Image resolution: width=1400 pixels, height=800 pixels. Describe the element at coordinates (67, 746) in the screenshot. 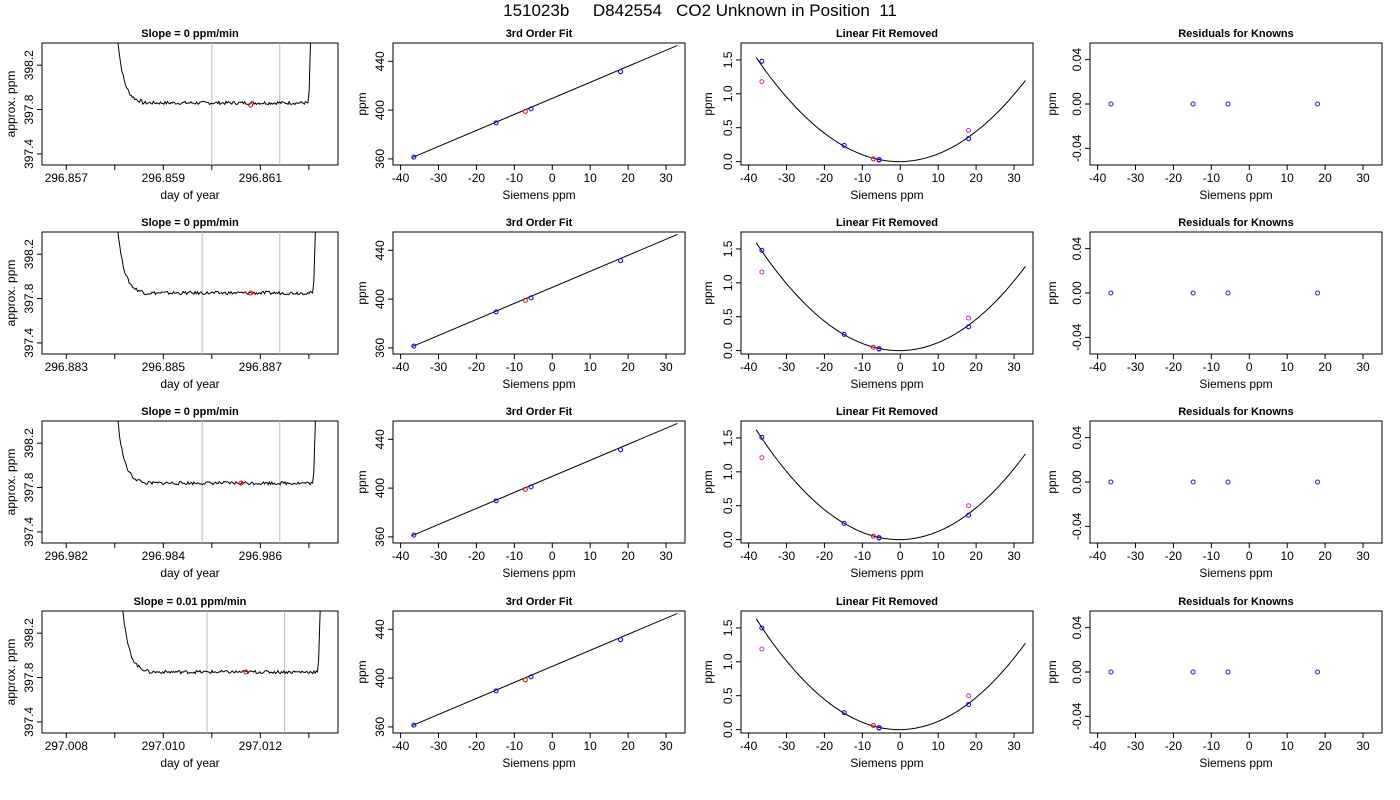

I see `x-tick-label: 297.008` at that location.